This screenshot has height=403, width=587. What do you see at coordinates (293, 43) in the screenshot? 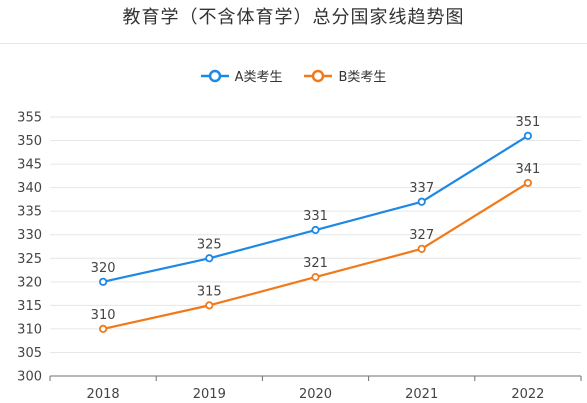
I see `title-divider` at bounding box center [293, 43].